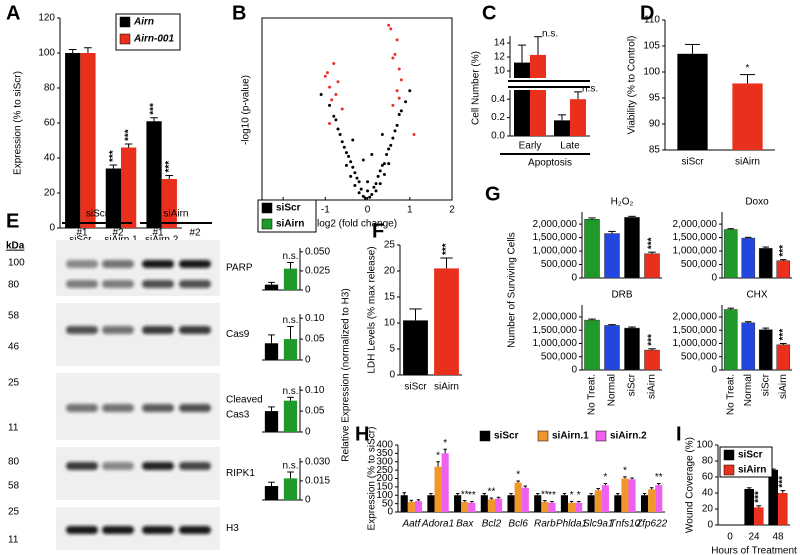  I want to click on x-tick-label: Bcl6, so click(518, 524).